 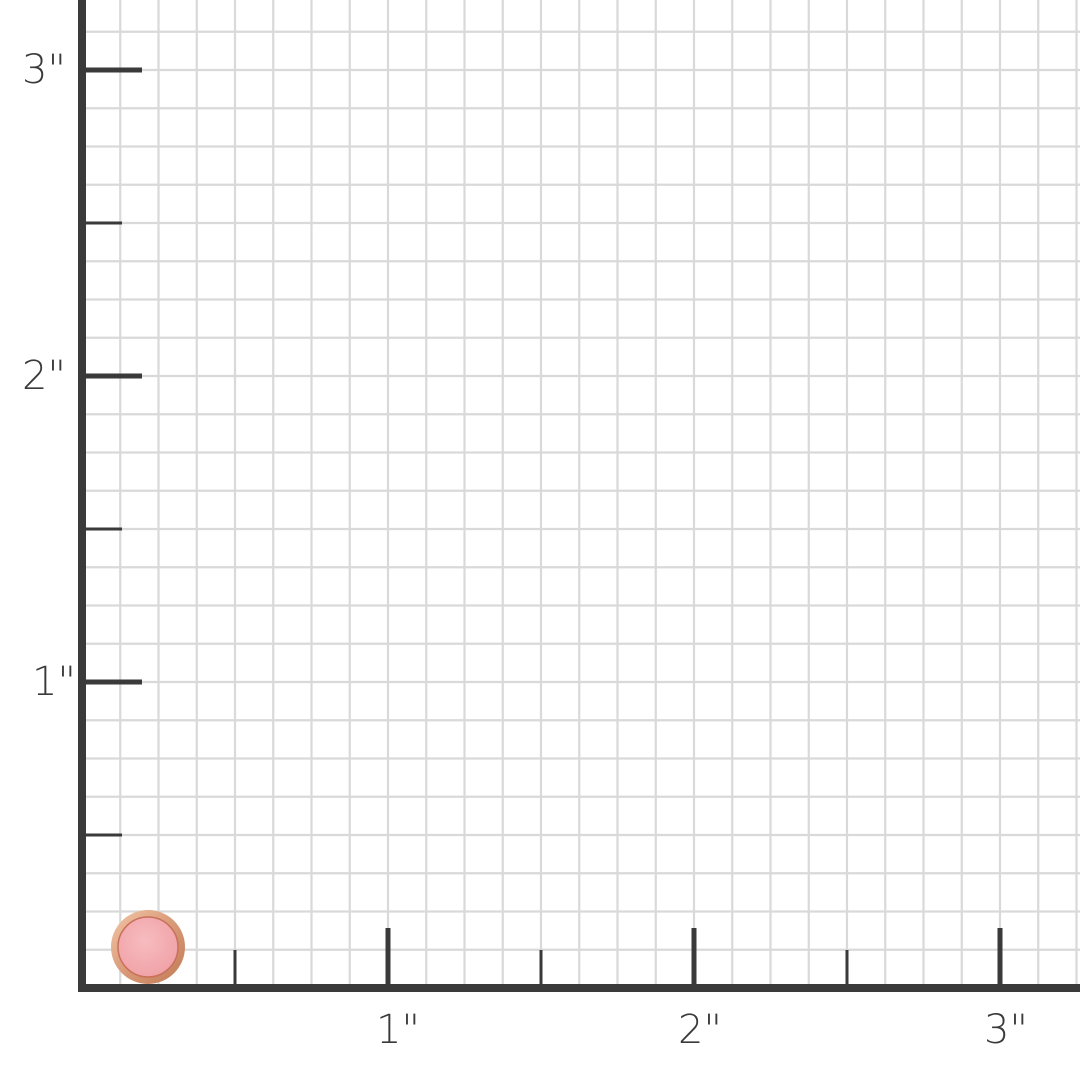 I want to click on x-label-2: 2", so click(x=700, y=1030).